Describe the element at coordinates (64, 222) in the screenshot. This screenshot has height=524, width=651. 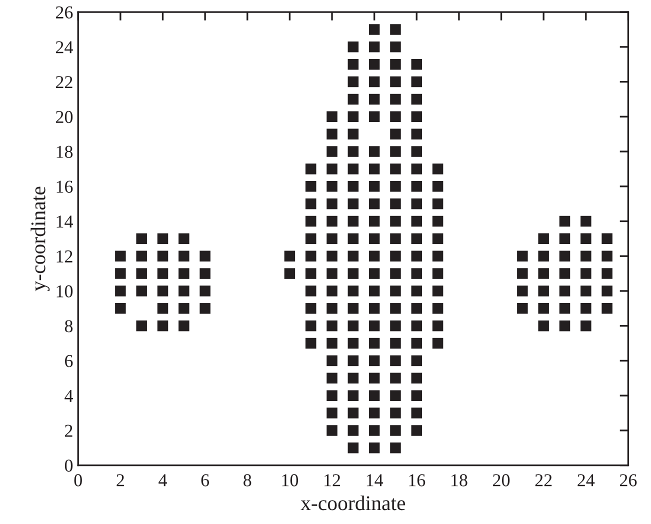
I see `y-tick-label: 14` at that location.